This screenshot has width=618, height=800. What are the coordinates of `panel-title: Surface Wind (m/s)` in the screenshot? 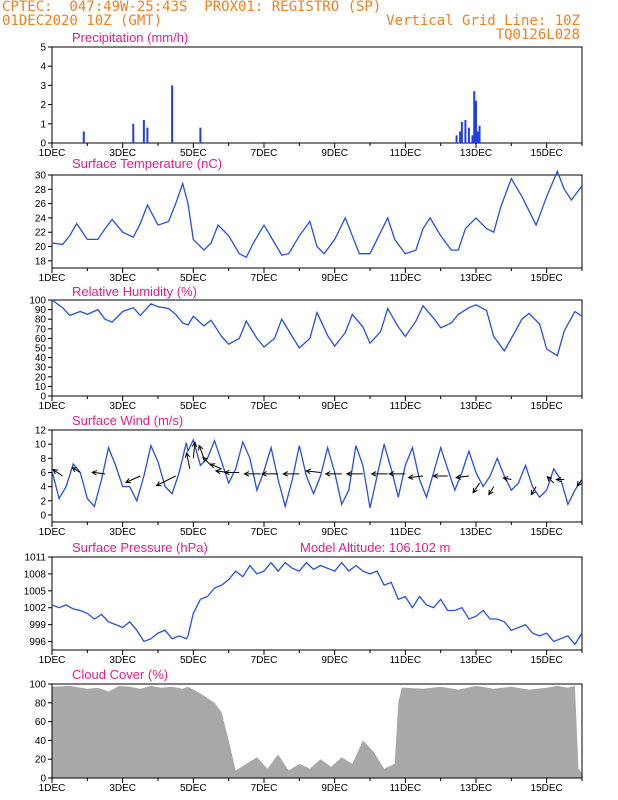 It's located at (127, 420).